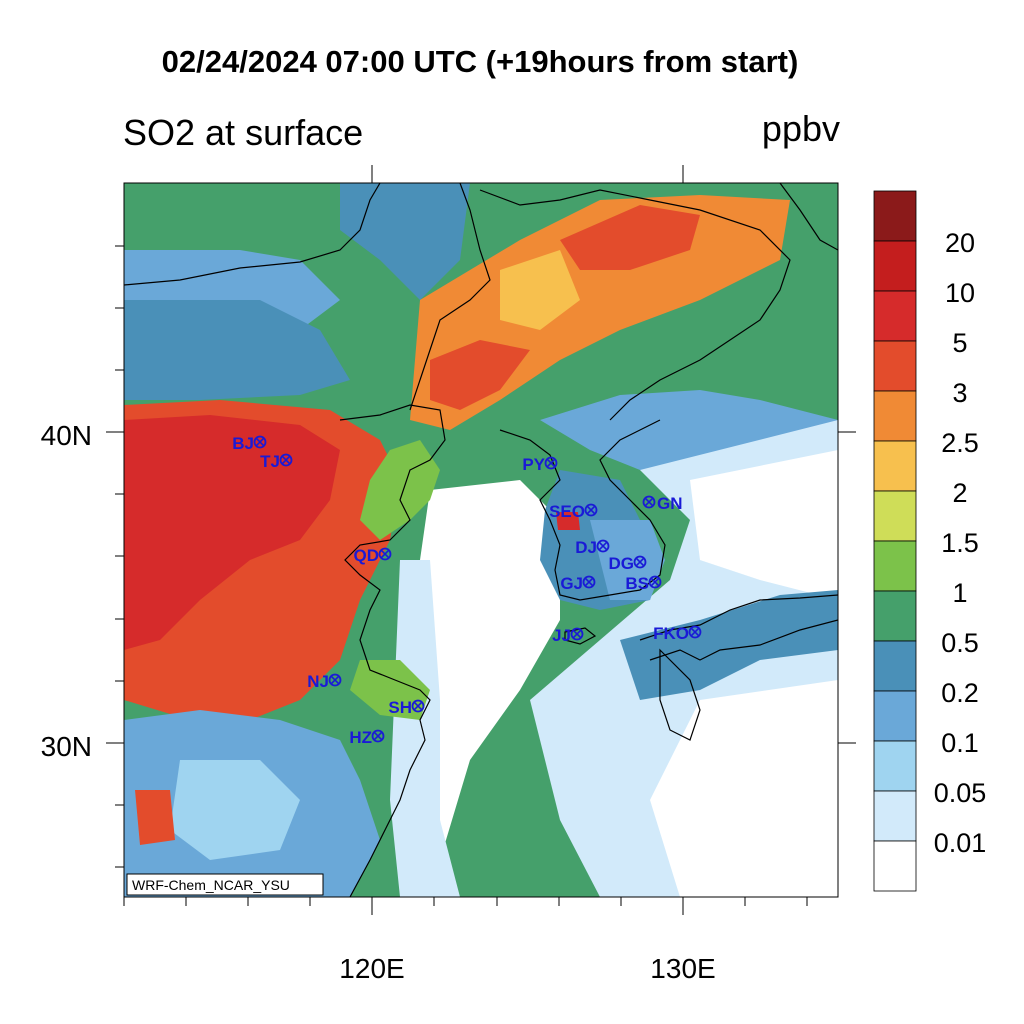  I want to click on field-northwest-teal, so click(237, 350).